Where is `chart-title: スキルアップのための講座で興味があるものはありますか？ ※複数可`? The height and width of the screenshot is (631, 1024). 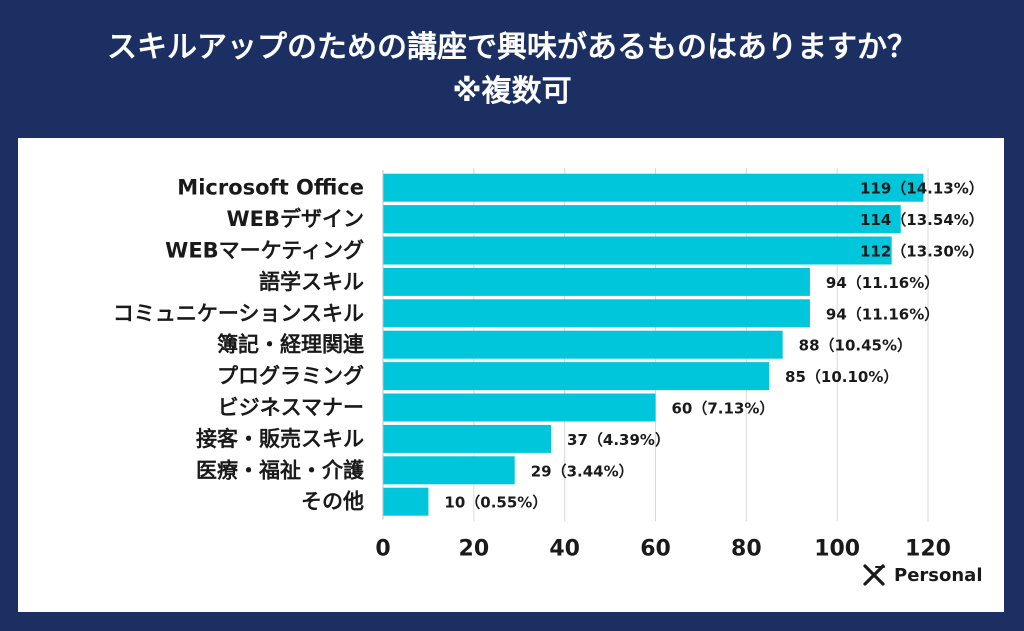
chart-title: スキルアップのための講座で興味があるものはありますか？ ※複数可 is located at coordinates (512, 70).